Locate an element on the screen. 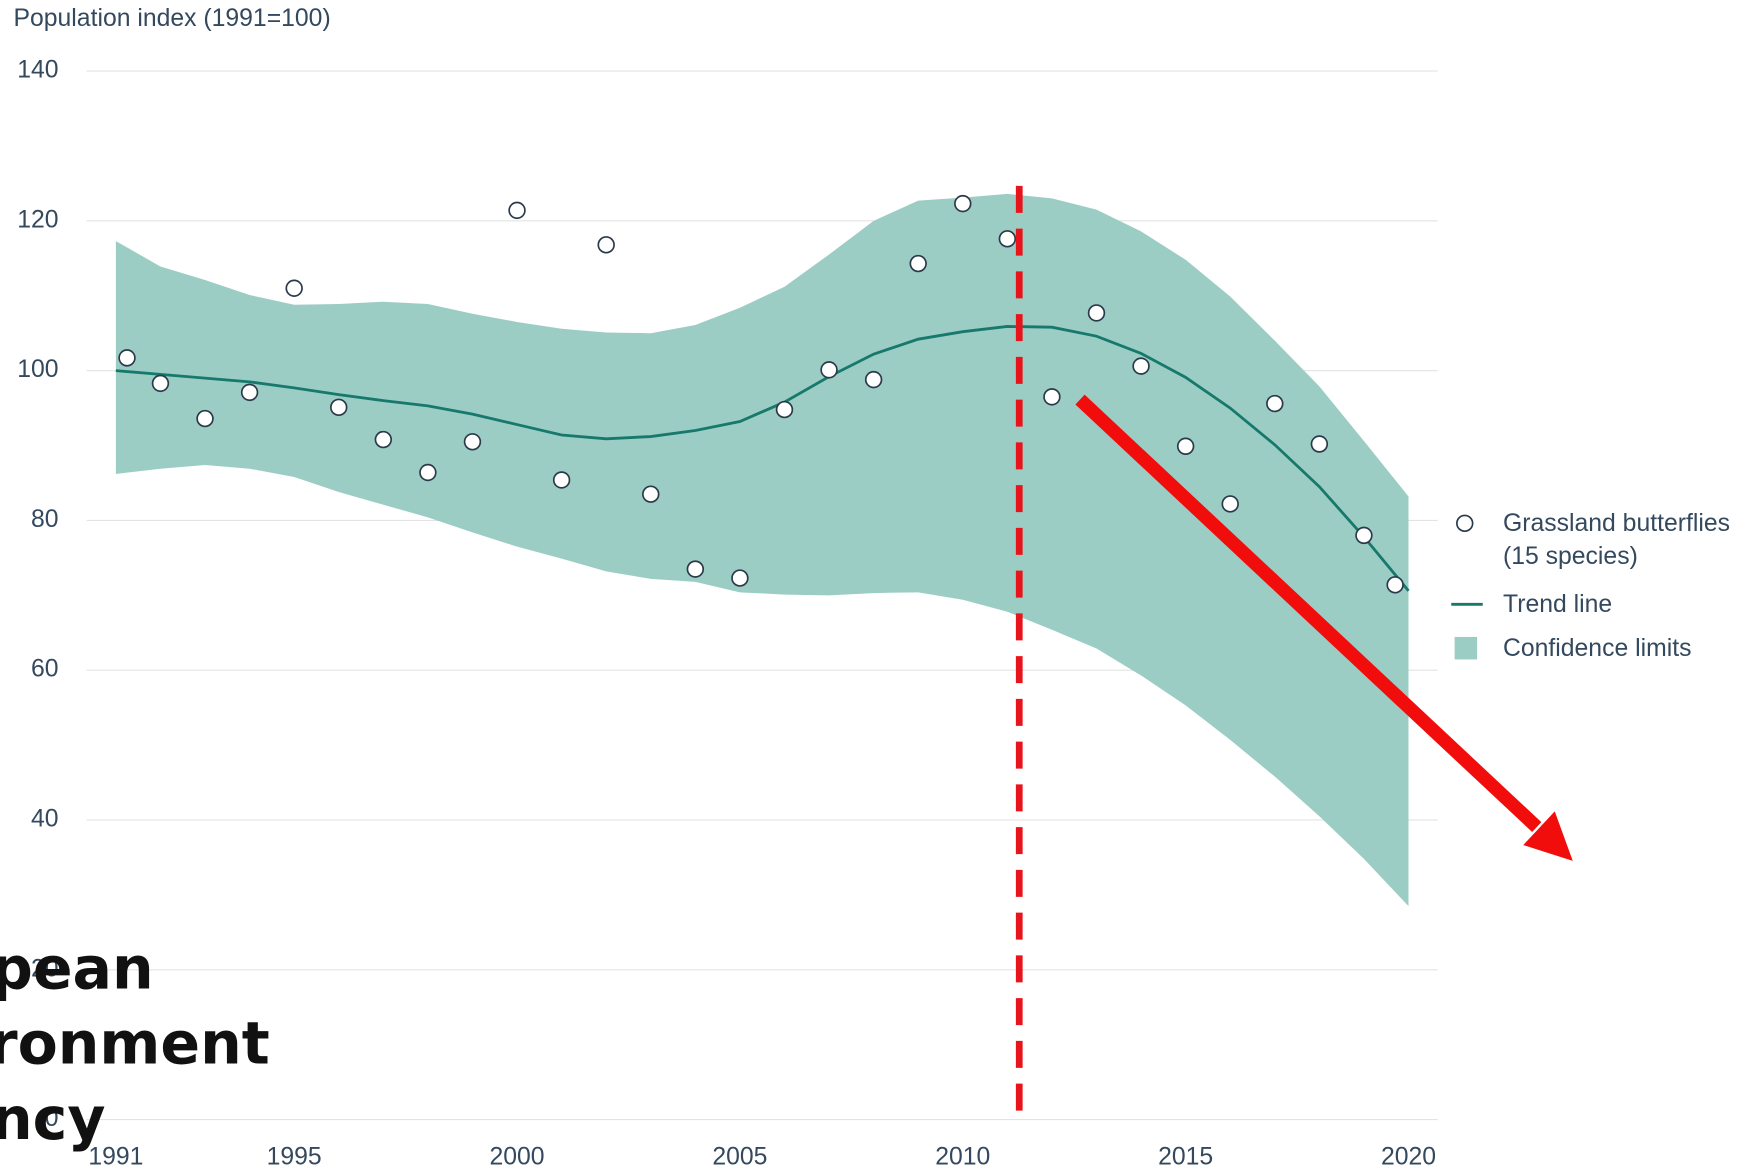 The image size is (1755, 1167). legend-label: Confidence limits is located at coordinates (1597, 647).